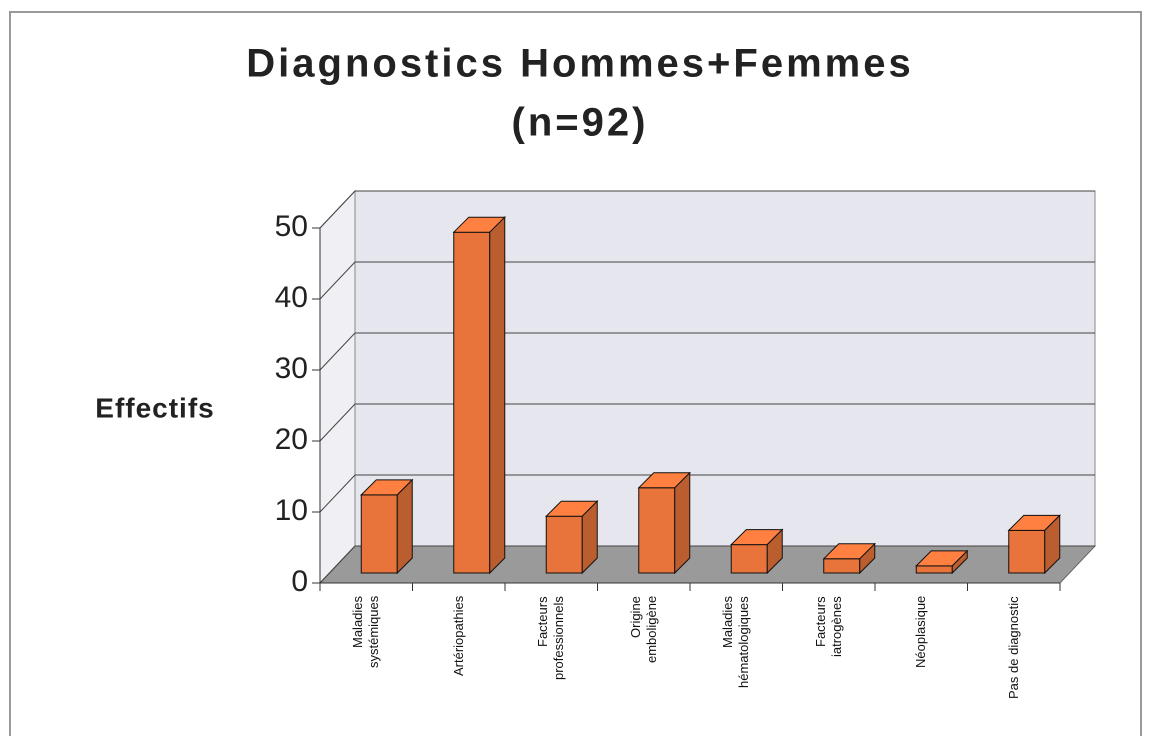  Describe the element at coordinates (291, 297) in the screenshot. I see `y-tick-label: 40` at that location.